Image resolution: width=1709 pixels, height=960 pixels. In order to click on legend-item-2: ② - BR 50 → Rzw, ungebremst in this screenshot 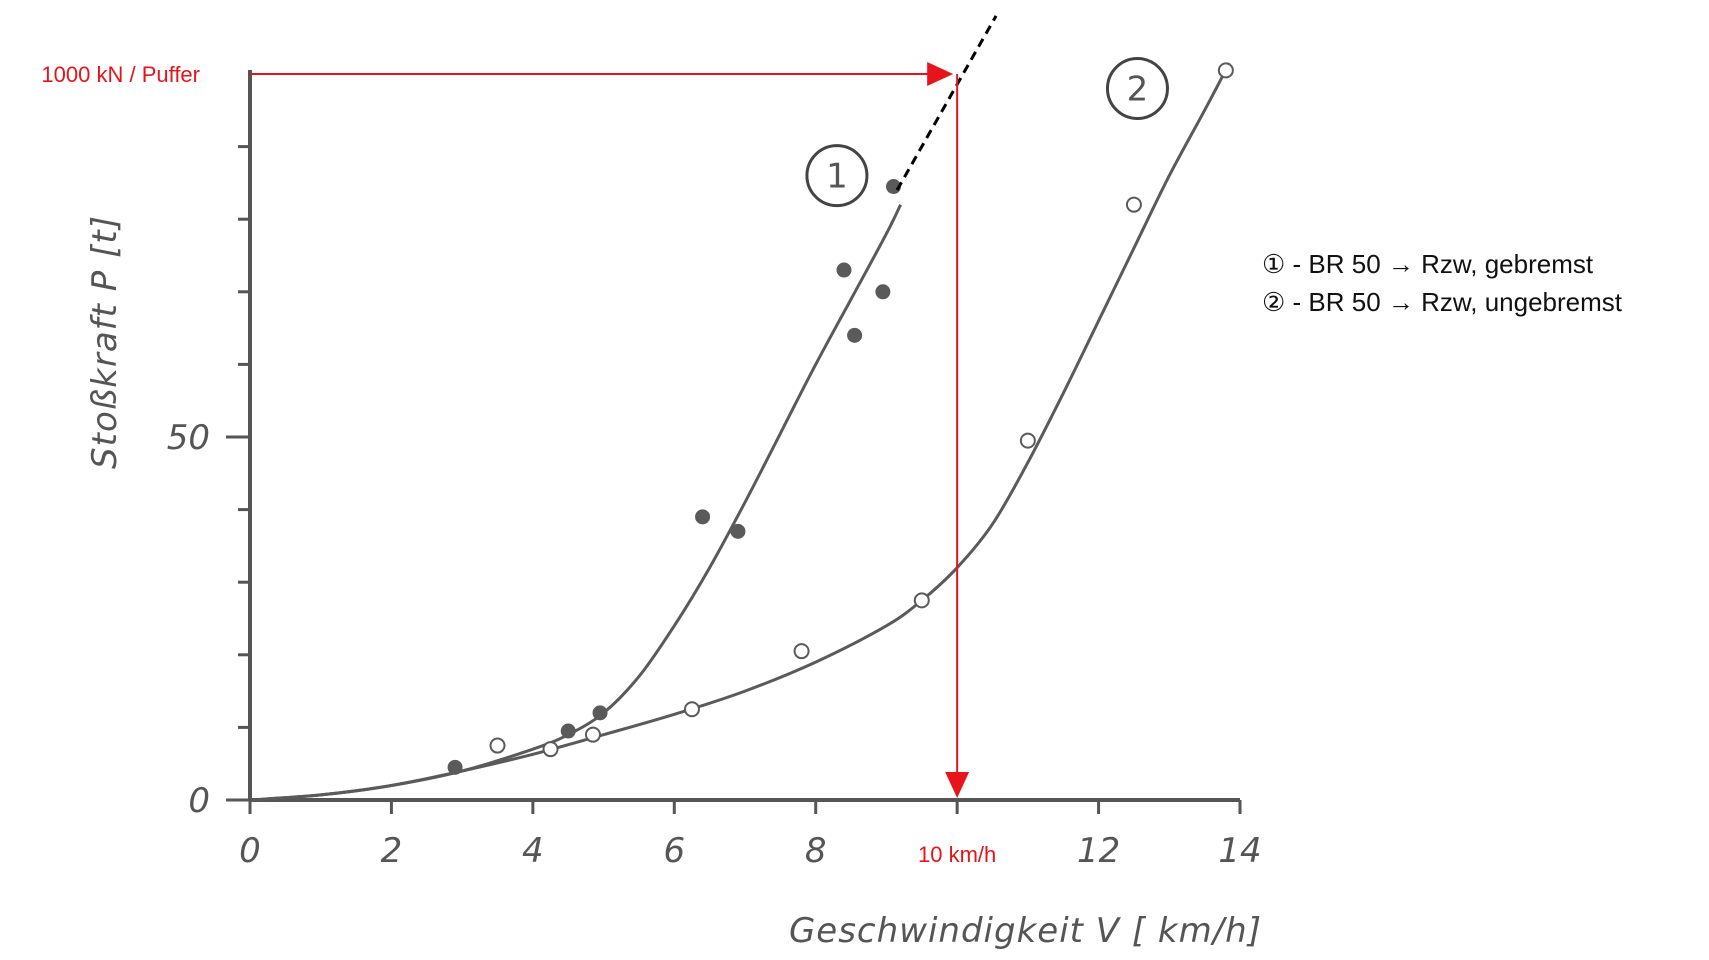, I will do `click(1442, 302)`.